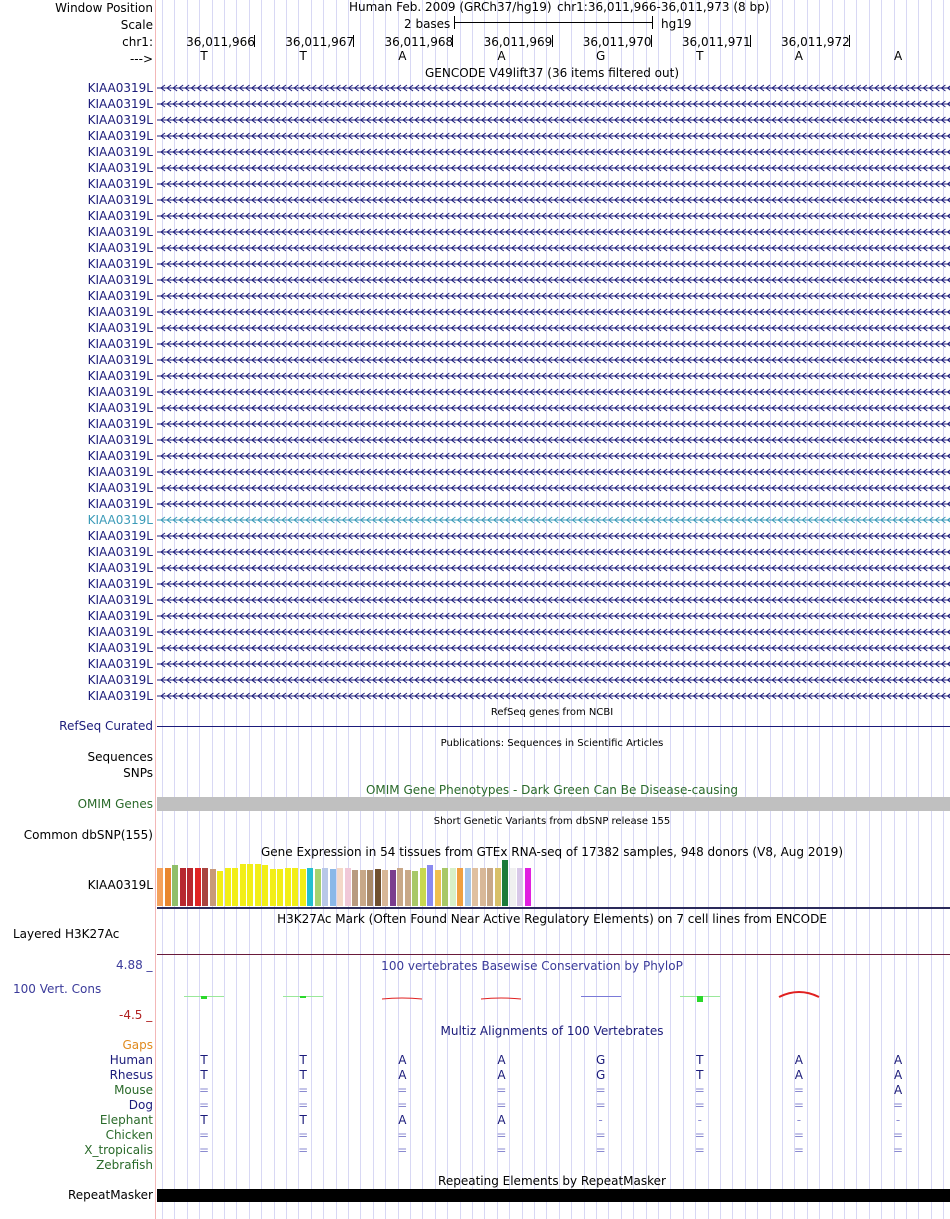 This screenshot has height=1219, width=950. I want to click on omim-bar, so click(553, 804).